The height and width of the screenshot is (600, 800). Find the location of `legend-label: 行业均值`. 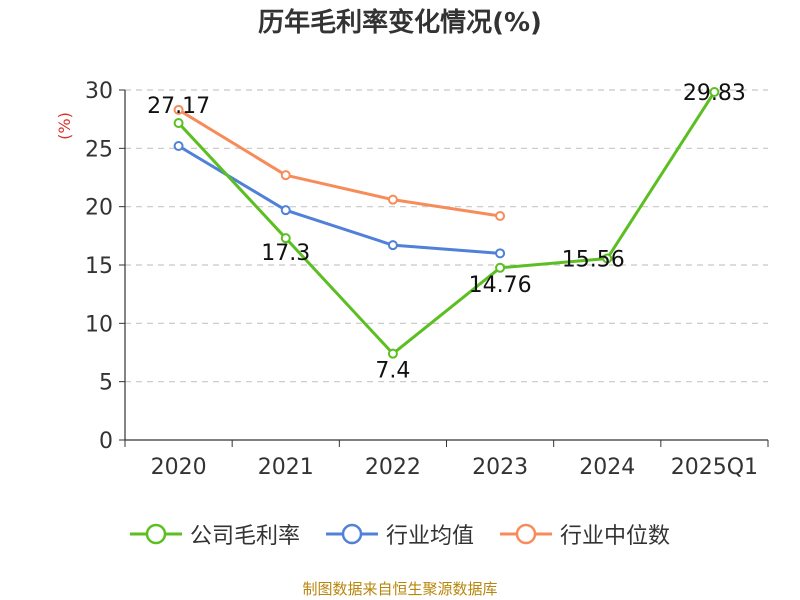

legend-label: 行业均值 is located at coordinates (429, 536).